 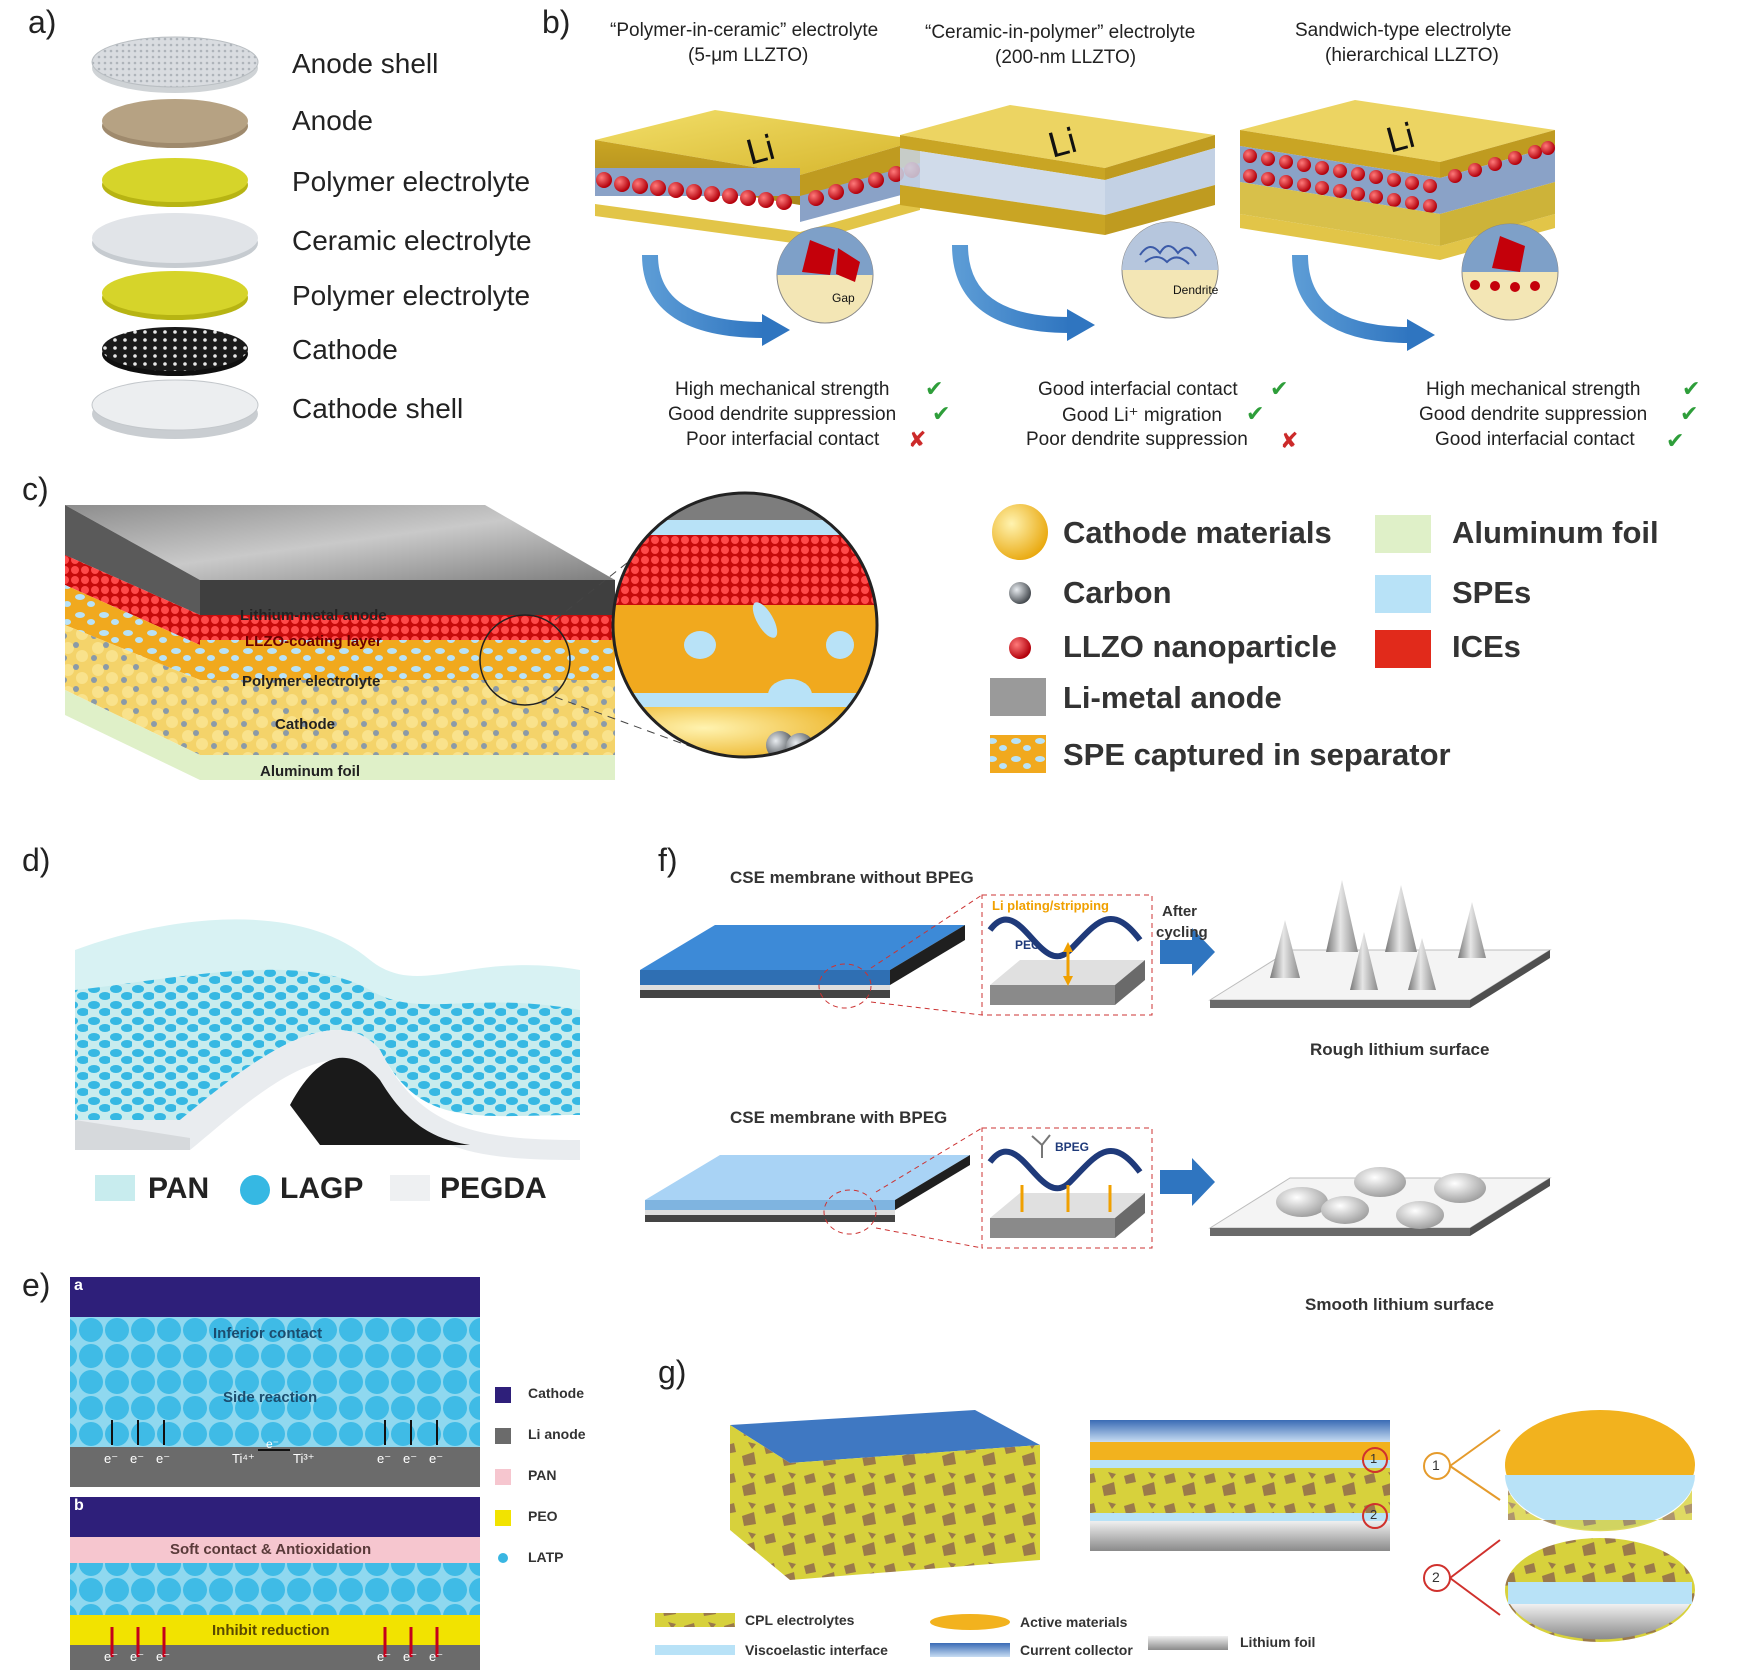 I want to click on legend-ices: ICEs, so click(x=1486, y=646).